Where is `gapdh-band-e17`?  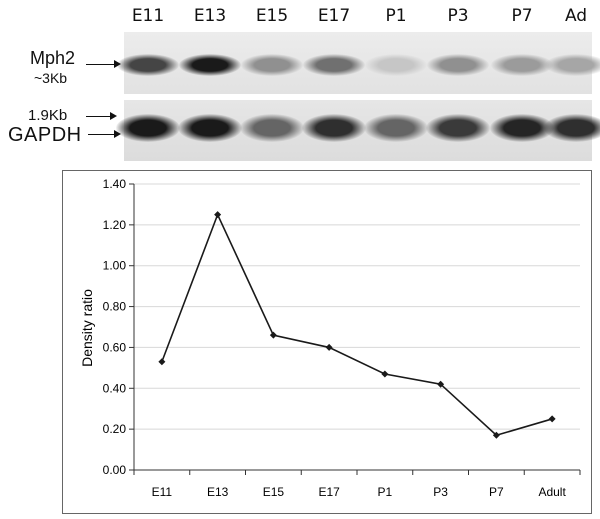
gapdh-band-e17 is located at coordinates (334, 128).